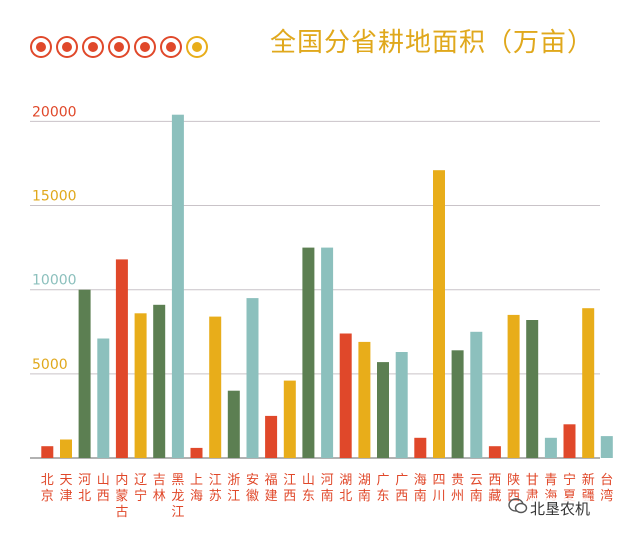 The width and height of the screenshot is (640, 535). Describe the element at coordinates (271, 488) in the screenshot. I see `x-tick-label-12: 福建` at that location.